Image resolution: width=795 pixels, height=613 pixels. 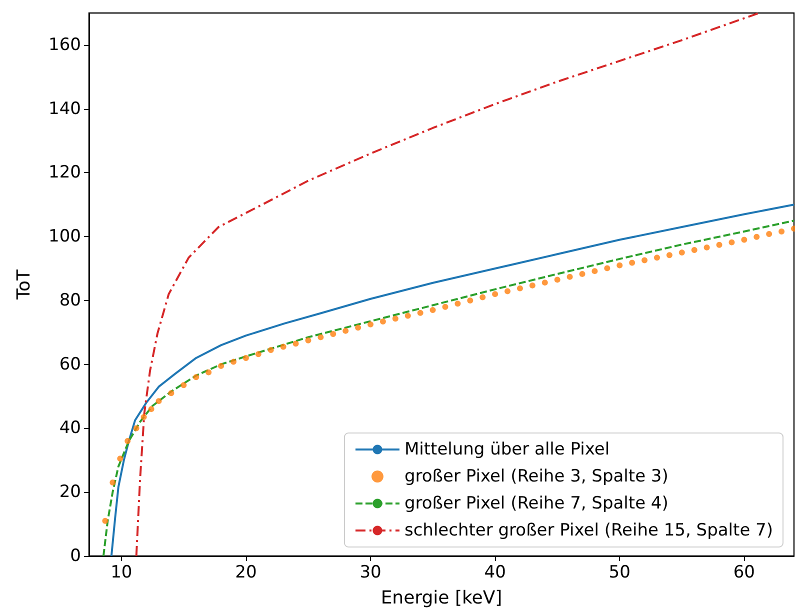 I want to click on y-tick-label: 20, so click(x=70, y=492).